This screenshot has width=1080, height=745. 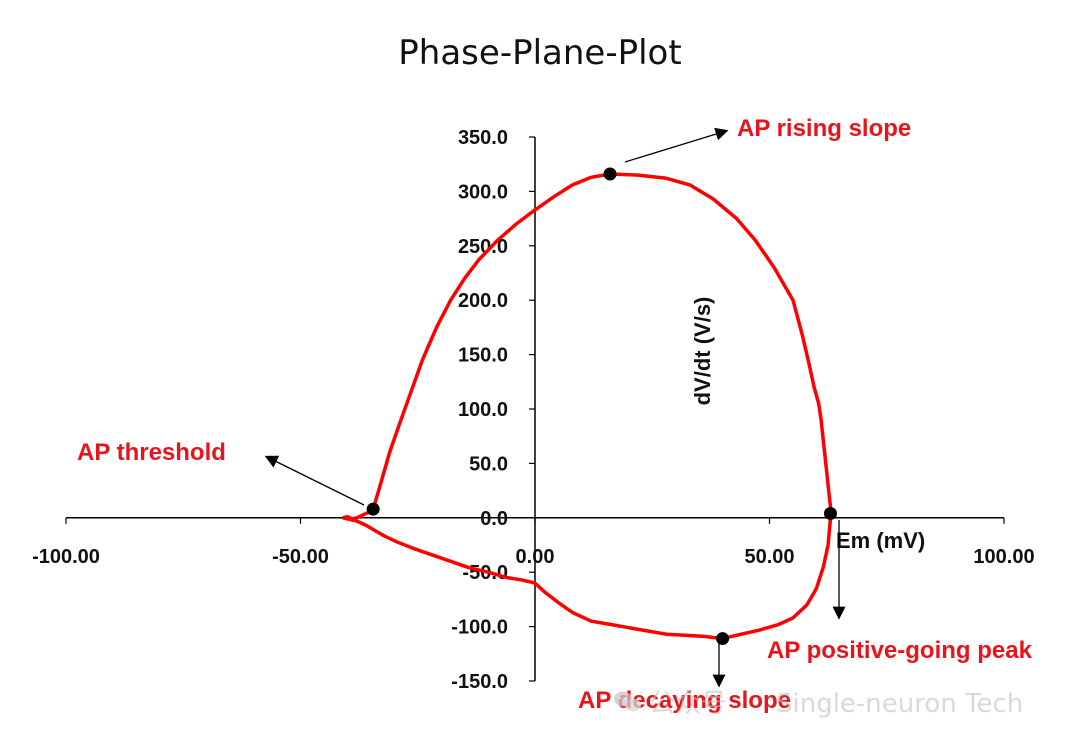 I want to click on x-tick-label: 0.00, so click(x=535, y=557).